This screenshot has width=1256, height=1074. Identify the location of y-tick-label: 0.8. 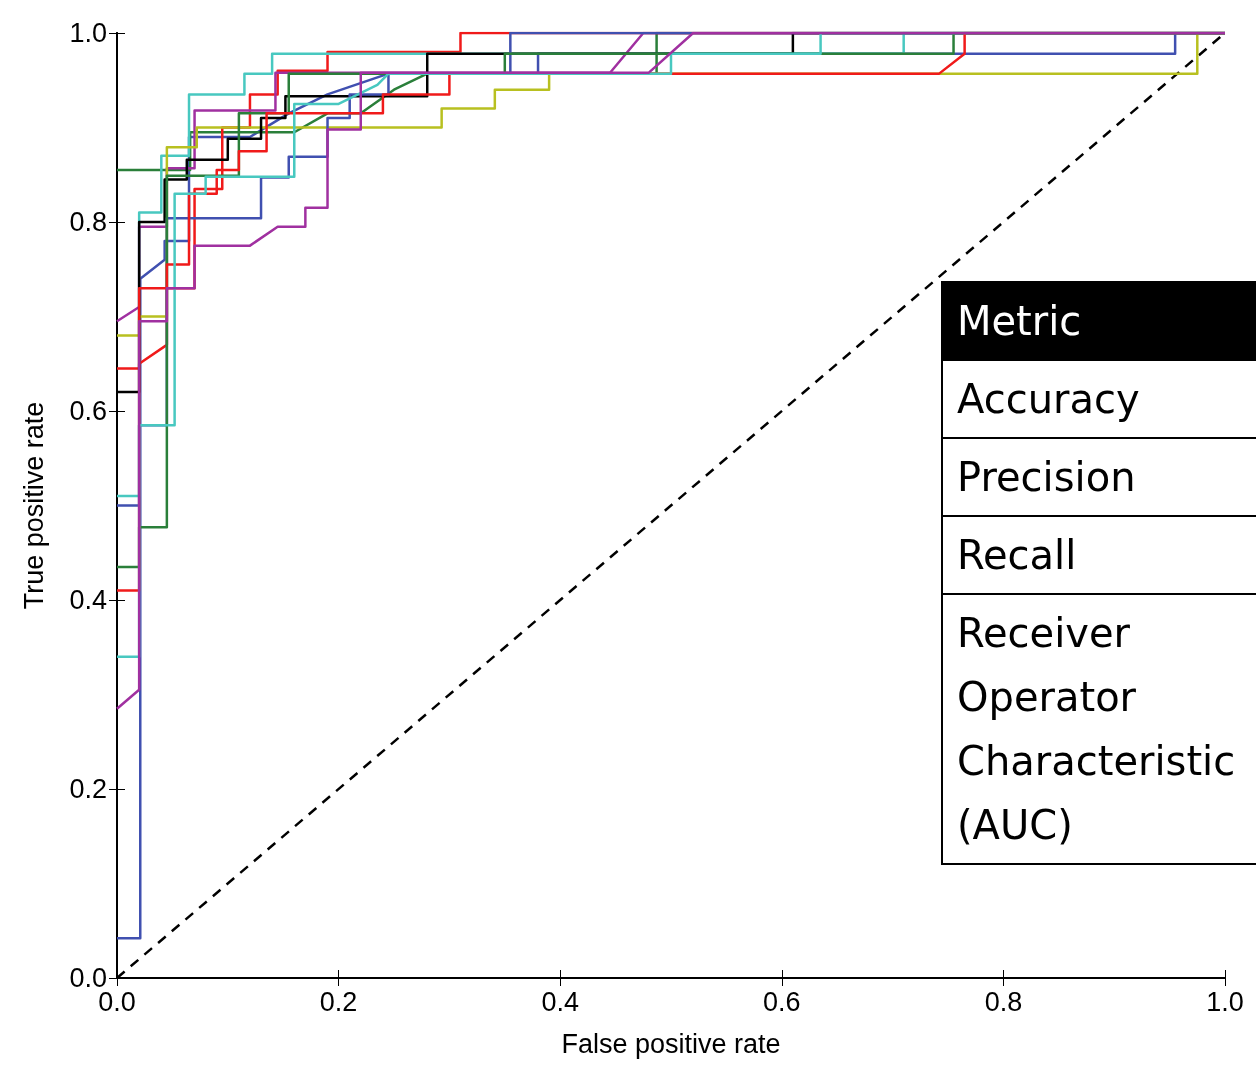
(88, 222).